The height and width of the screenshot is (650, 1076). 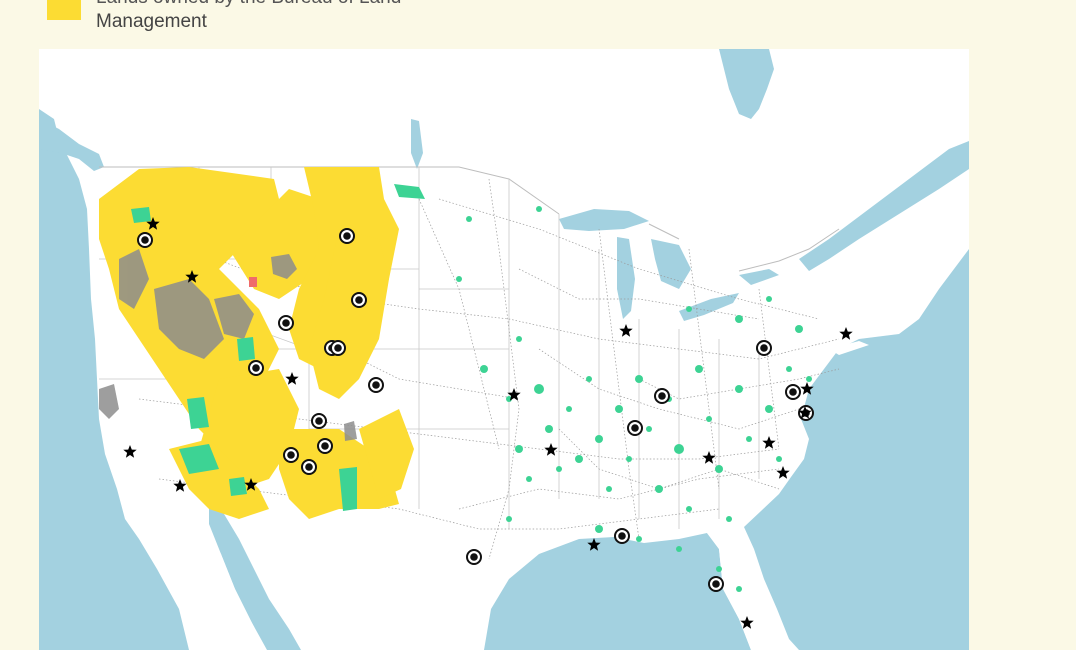 What do you see at coordinates (228, 345) in the screenshot?
I see `grey-areas` at bounding box center [228, 345].